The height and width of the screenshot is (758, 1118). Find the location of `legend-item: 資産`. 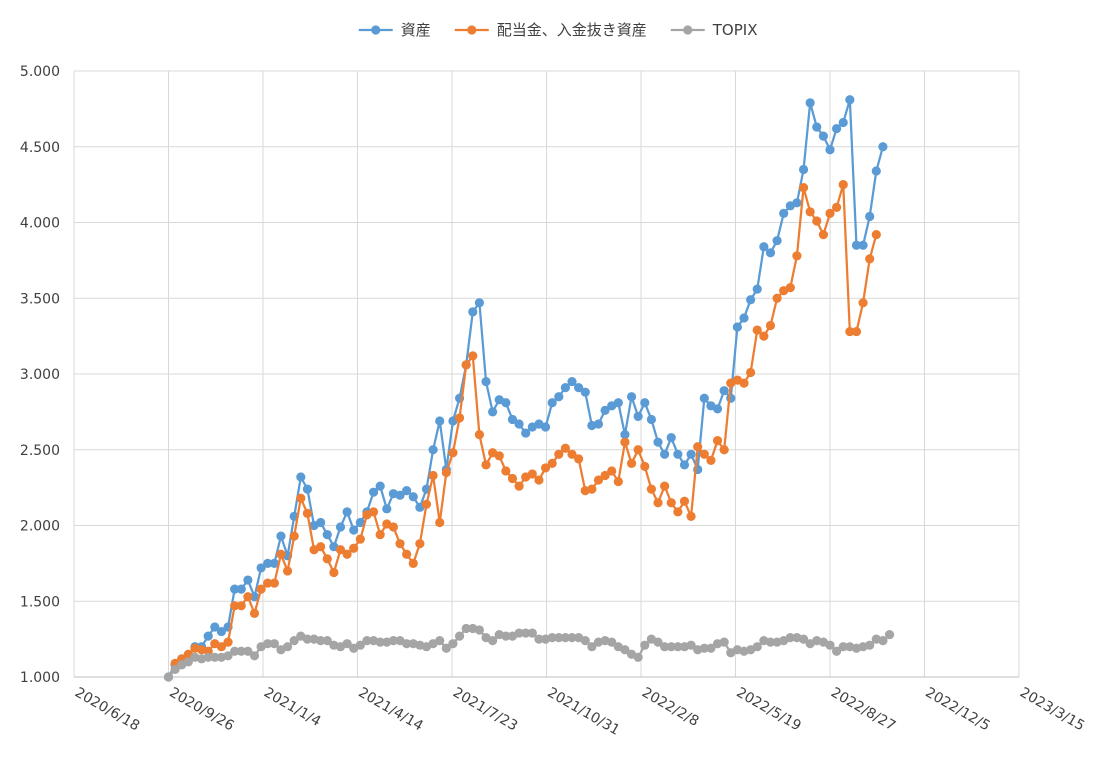

legend-item: 資産 is located at coordinates (394, 30).